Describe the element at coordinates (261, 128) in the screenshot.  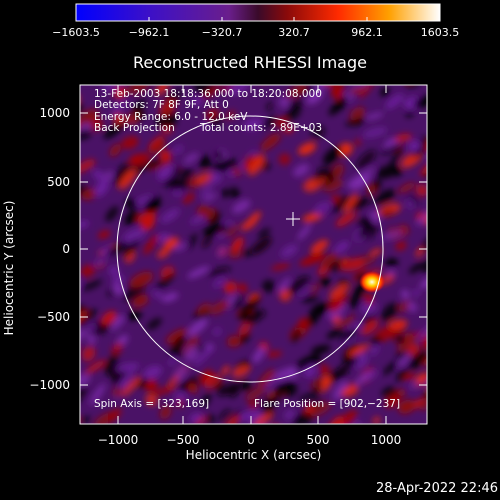
I see `total-counts: Total counts: 2.89E+03` at that location.